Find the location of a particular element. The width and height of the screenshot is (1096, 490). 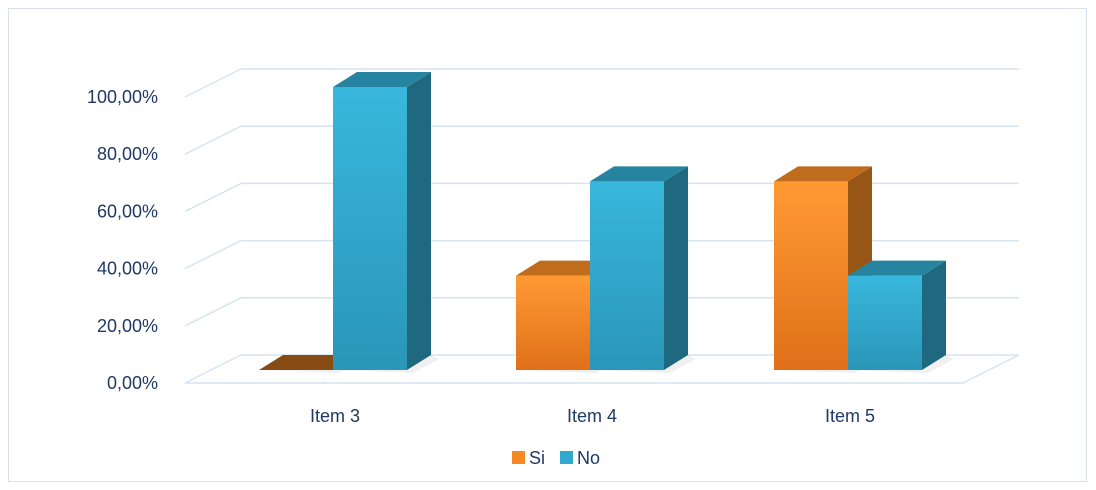

floor-plane is located at coordinates (602, 369).